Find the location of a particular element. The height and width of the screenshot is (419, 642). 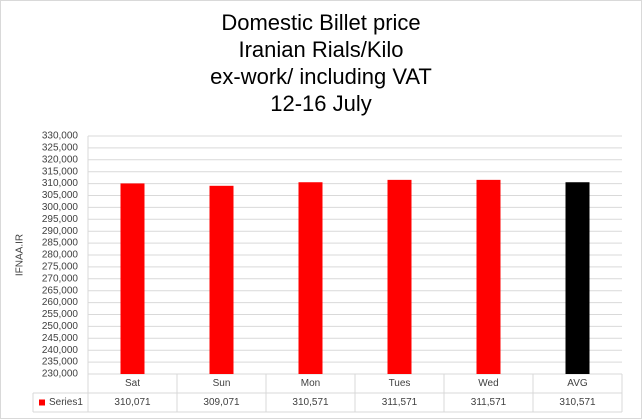

y-tick-label: 265,000 is located at coordinates (60, 290).